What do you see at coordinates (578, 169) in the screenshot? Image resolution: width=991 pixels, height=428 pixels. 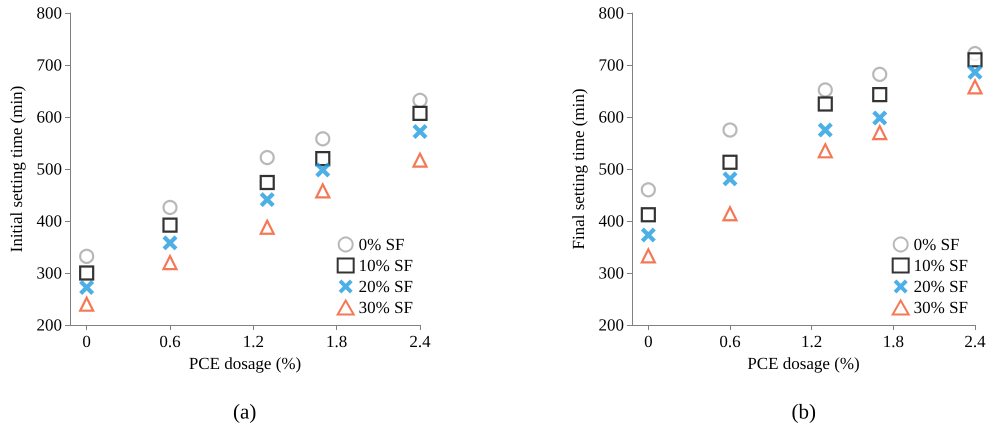 I see `y-axis-title: Final setting time (min)` at bounding box center [578, 169].